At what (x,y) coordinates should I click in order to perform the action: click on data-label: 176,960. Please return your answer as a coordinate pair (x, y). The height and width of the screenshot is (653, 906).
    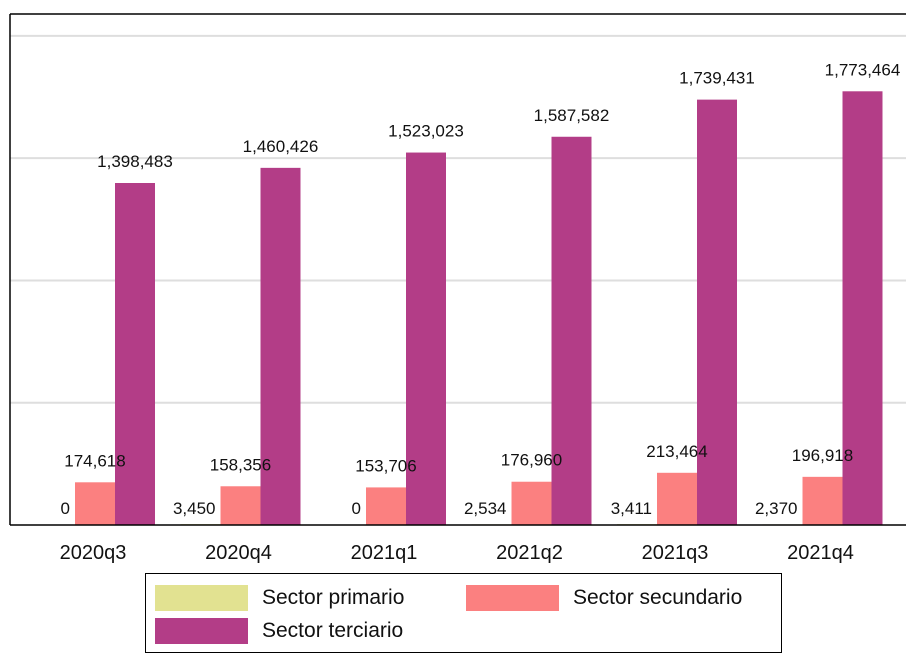
    Looking at the image, I should click on (531, 460).